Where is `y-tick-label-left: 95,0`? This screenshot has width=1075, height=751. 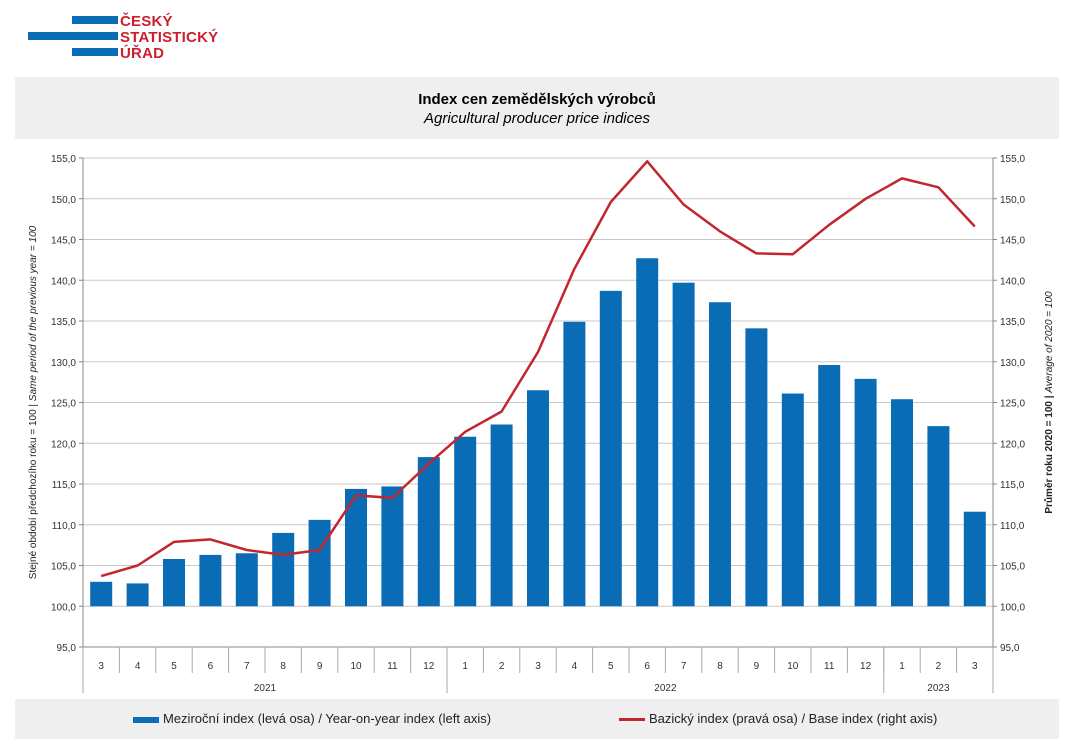 y-tick-label-left: 95,0 is located at coordinates (67, 648).